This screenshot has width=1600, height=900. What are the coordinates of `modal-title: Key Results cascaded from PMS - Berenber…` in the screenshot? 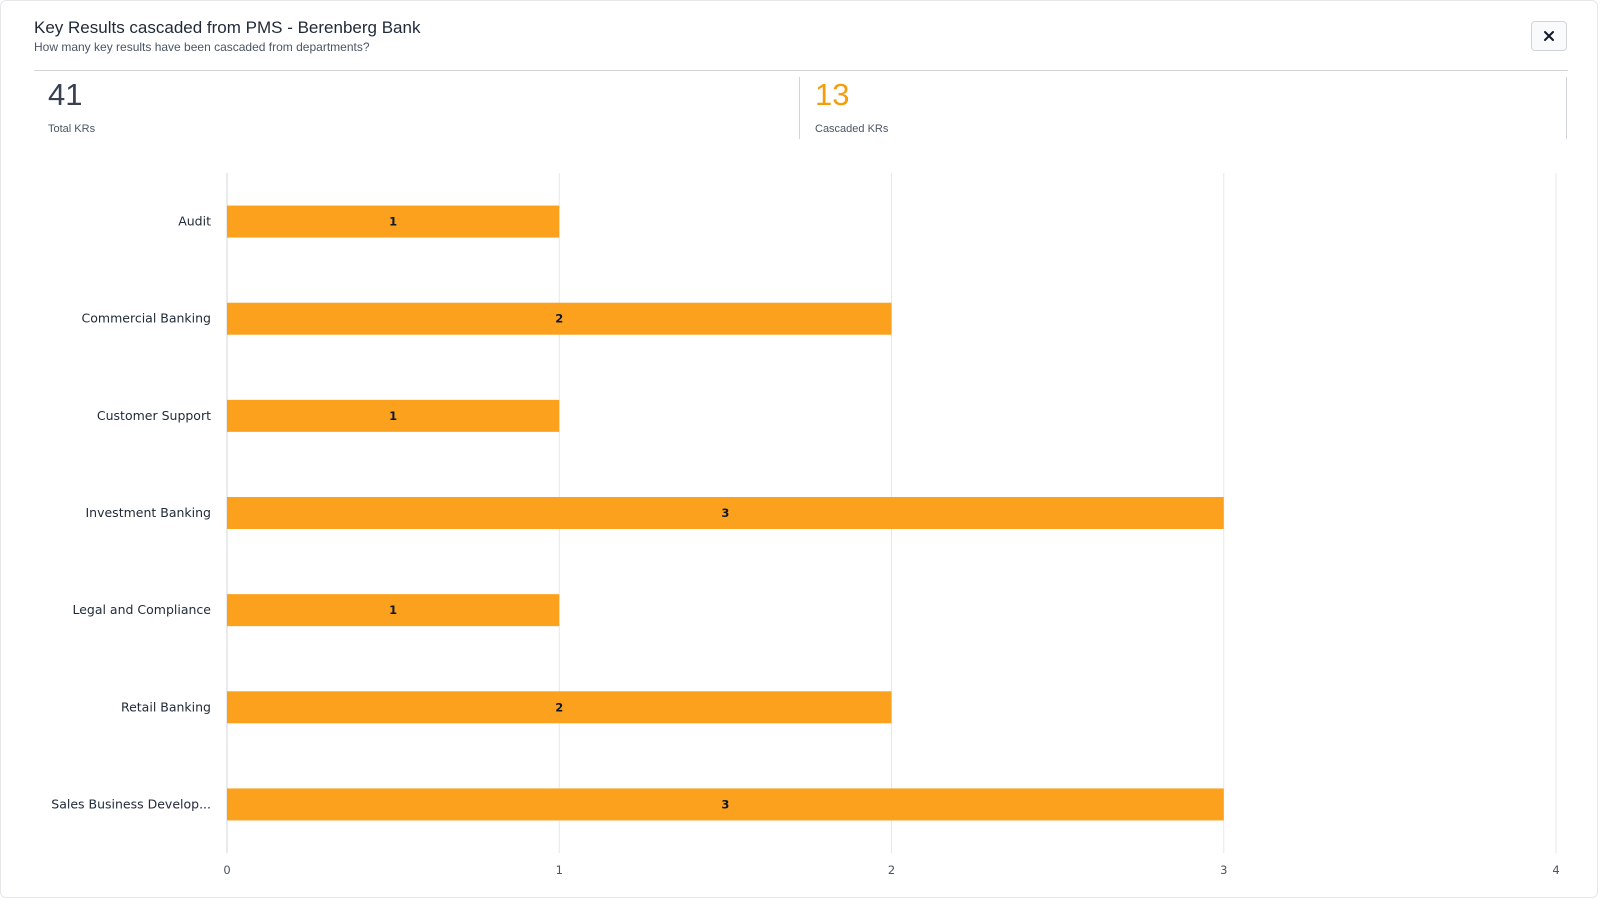 It's located at (227, 27).